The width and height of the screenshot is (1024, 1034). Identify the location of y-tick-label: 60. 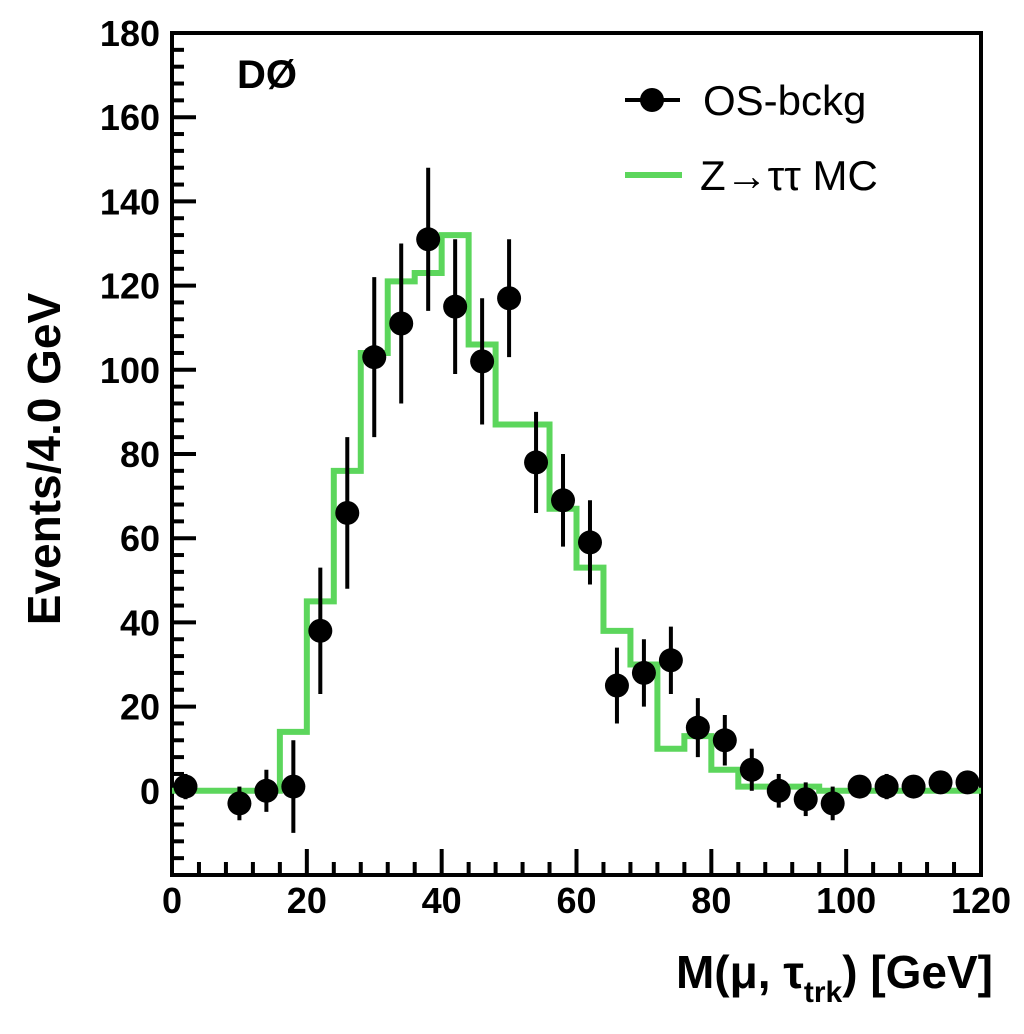
(140, 538).